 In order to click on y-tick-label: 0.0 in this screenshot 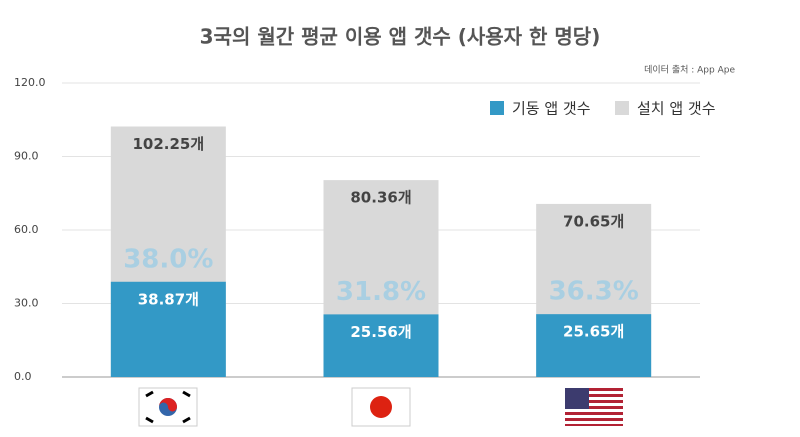, I will do `click(23, 376)`.